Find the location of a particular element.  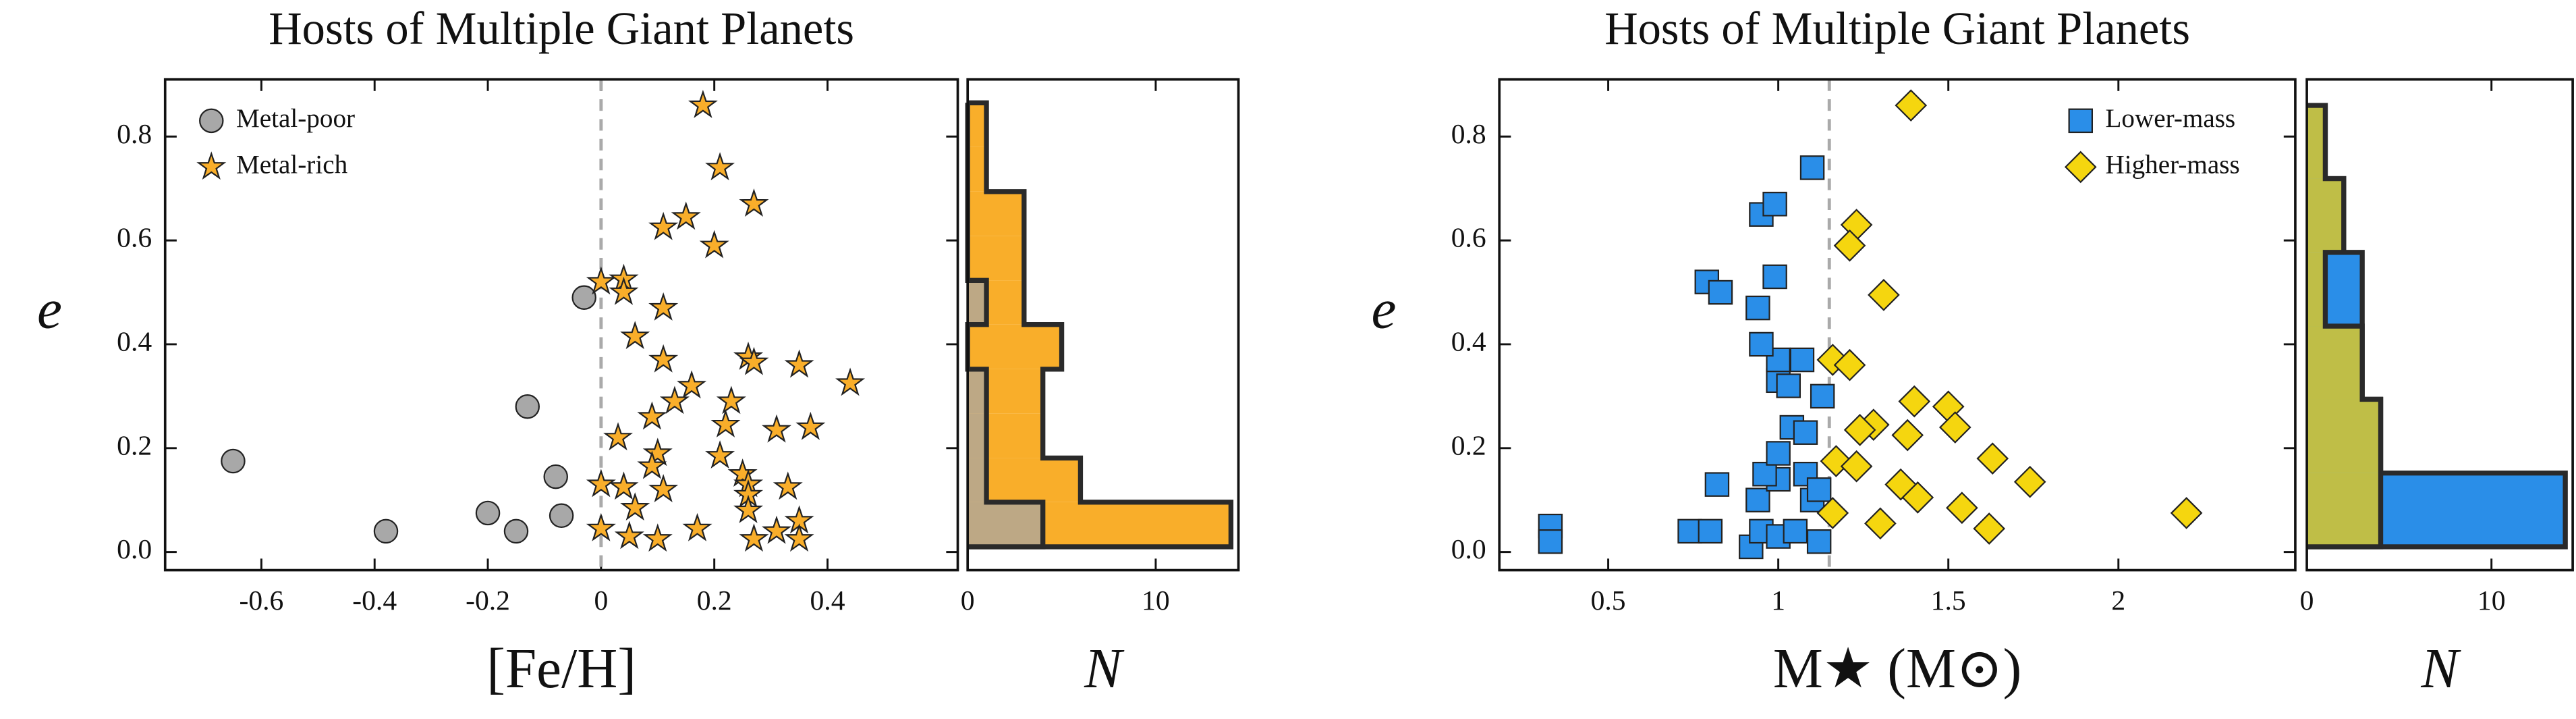

histogram-outline is located at coordinates (2345, 326).